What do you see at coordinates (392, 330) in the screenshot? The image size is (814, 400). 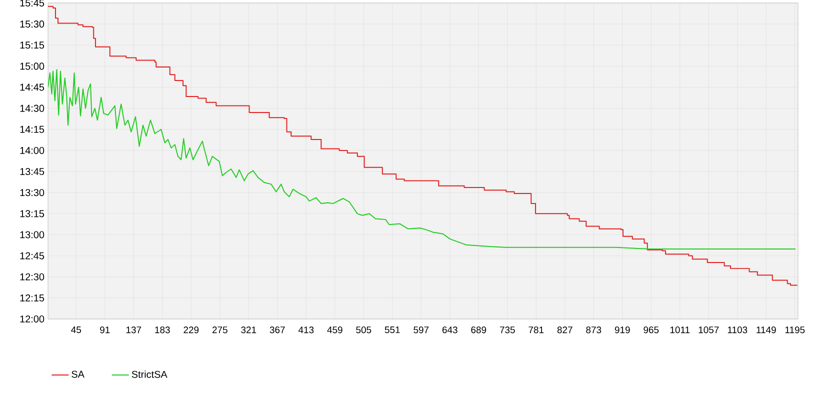 I see `x-tick-label: 551` at bounding box center [392, 330].